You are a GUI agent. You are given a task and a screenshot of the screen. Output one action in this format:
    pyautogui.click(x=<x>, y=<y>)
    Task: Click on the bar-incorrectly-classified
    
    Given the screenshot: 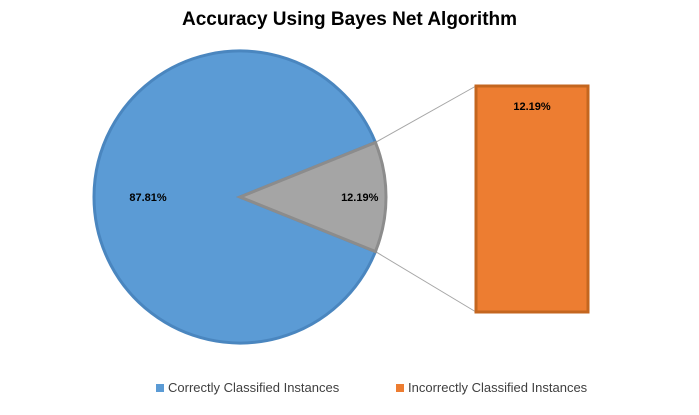 What is the action you would take?
    pyautogui.click(x=532, y=199)
    